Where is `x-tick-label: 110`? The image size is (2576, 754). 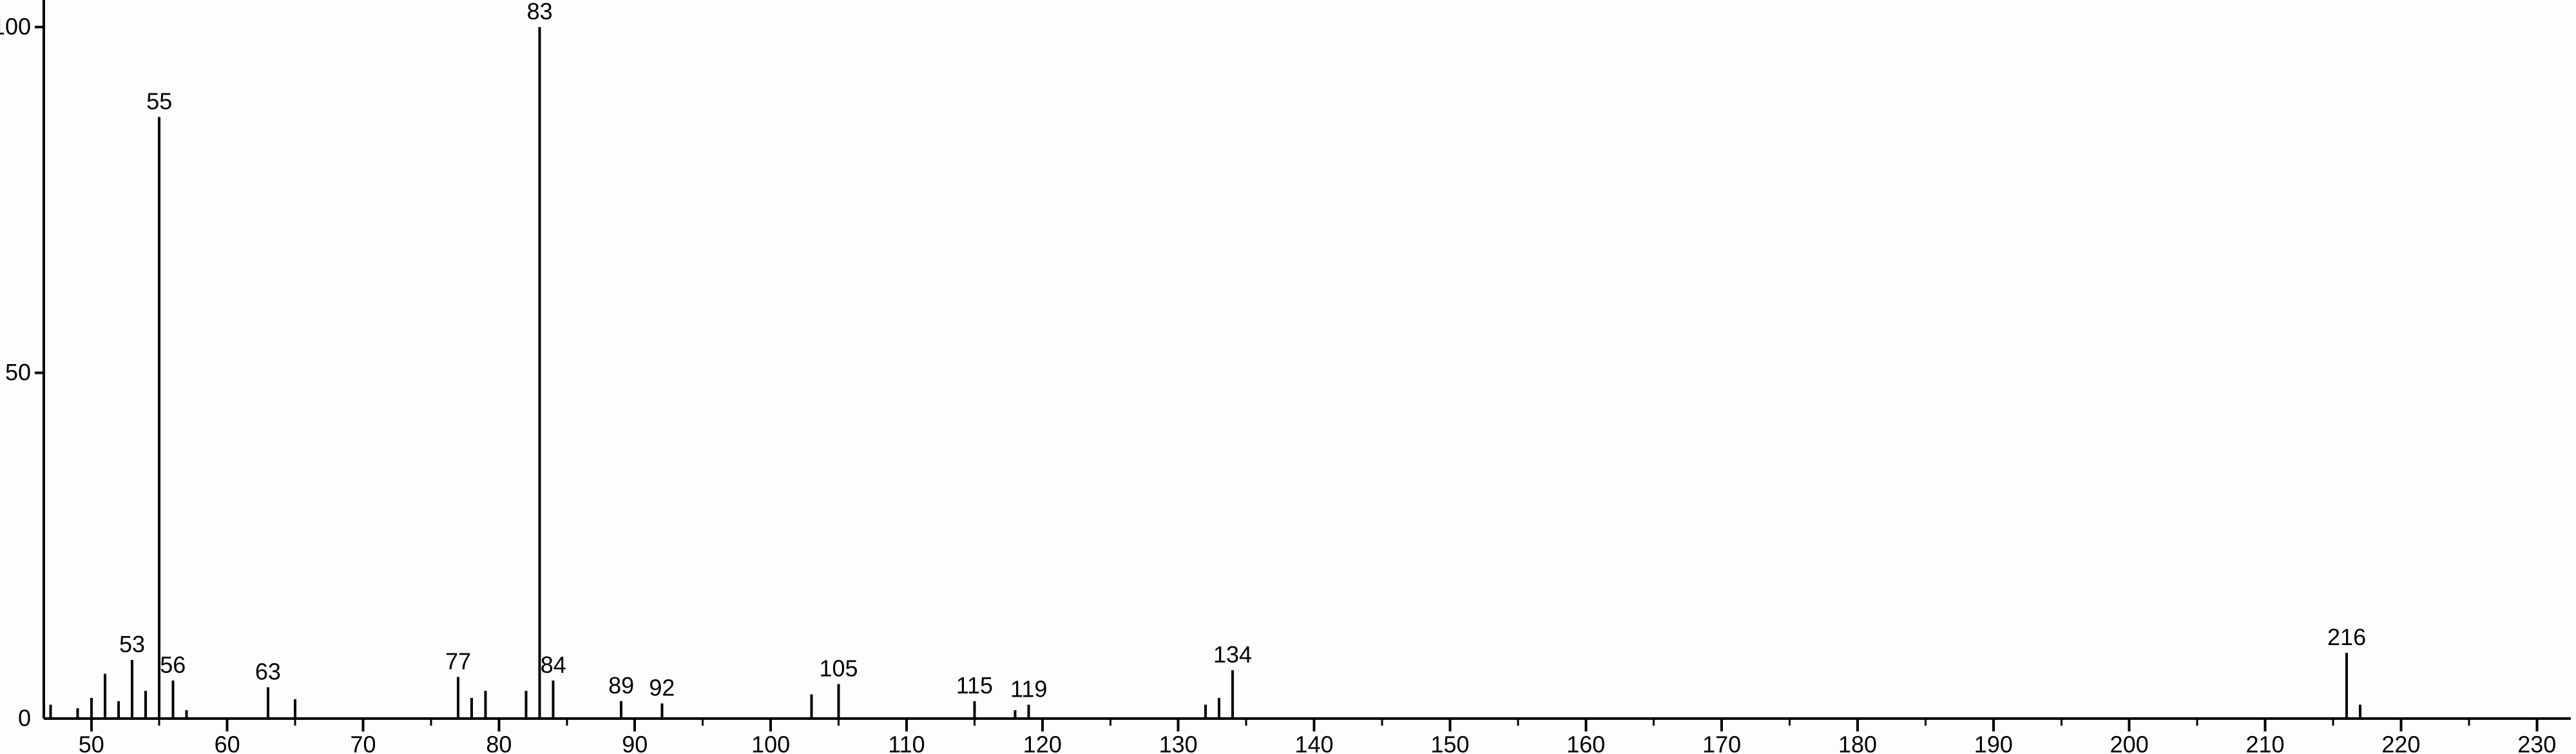 x-tick-label: 110 is located at coordinates (907, 742).